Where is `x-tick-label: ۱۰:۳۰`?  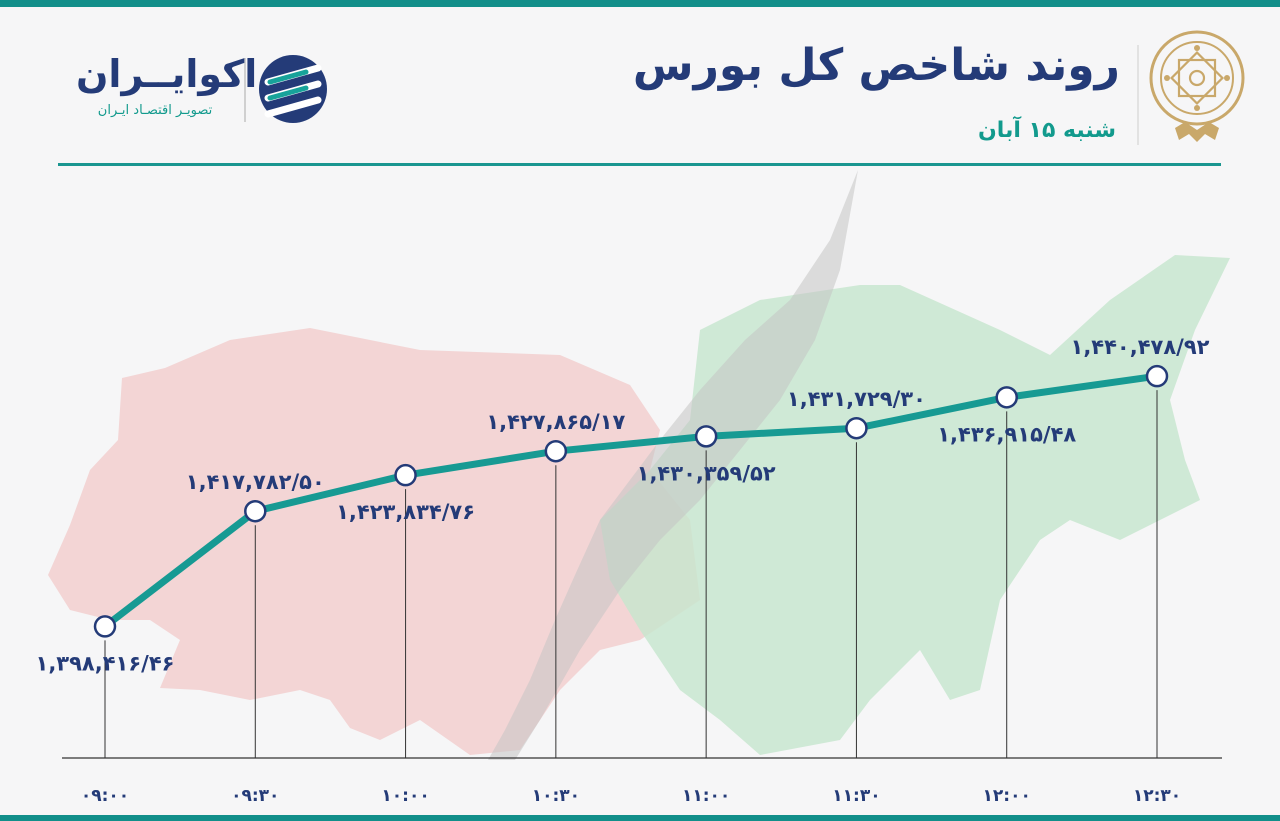 x-tick-label: ۱۰:۳۰ is located at coordinates (556, 796).